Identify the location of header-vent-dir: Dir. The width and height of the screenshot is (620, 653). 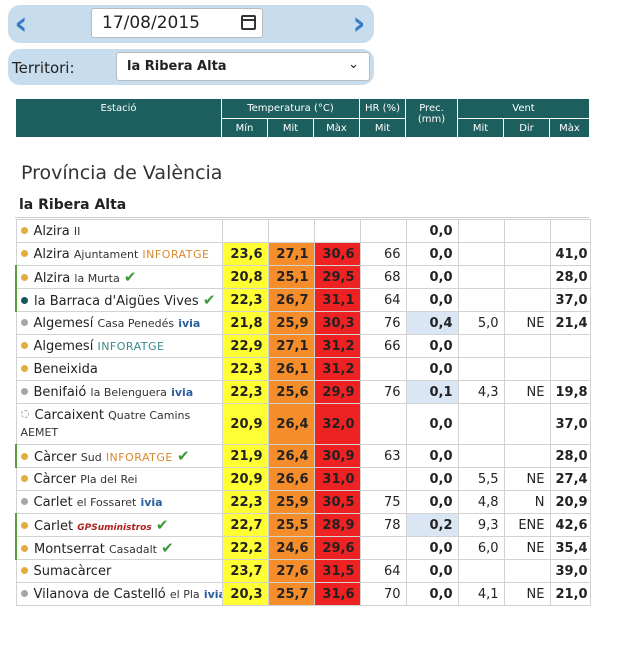
(526, 128).